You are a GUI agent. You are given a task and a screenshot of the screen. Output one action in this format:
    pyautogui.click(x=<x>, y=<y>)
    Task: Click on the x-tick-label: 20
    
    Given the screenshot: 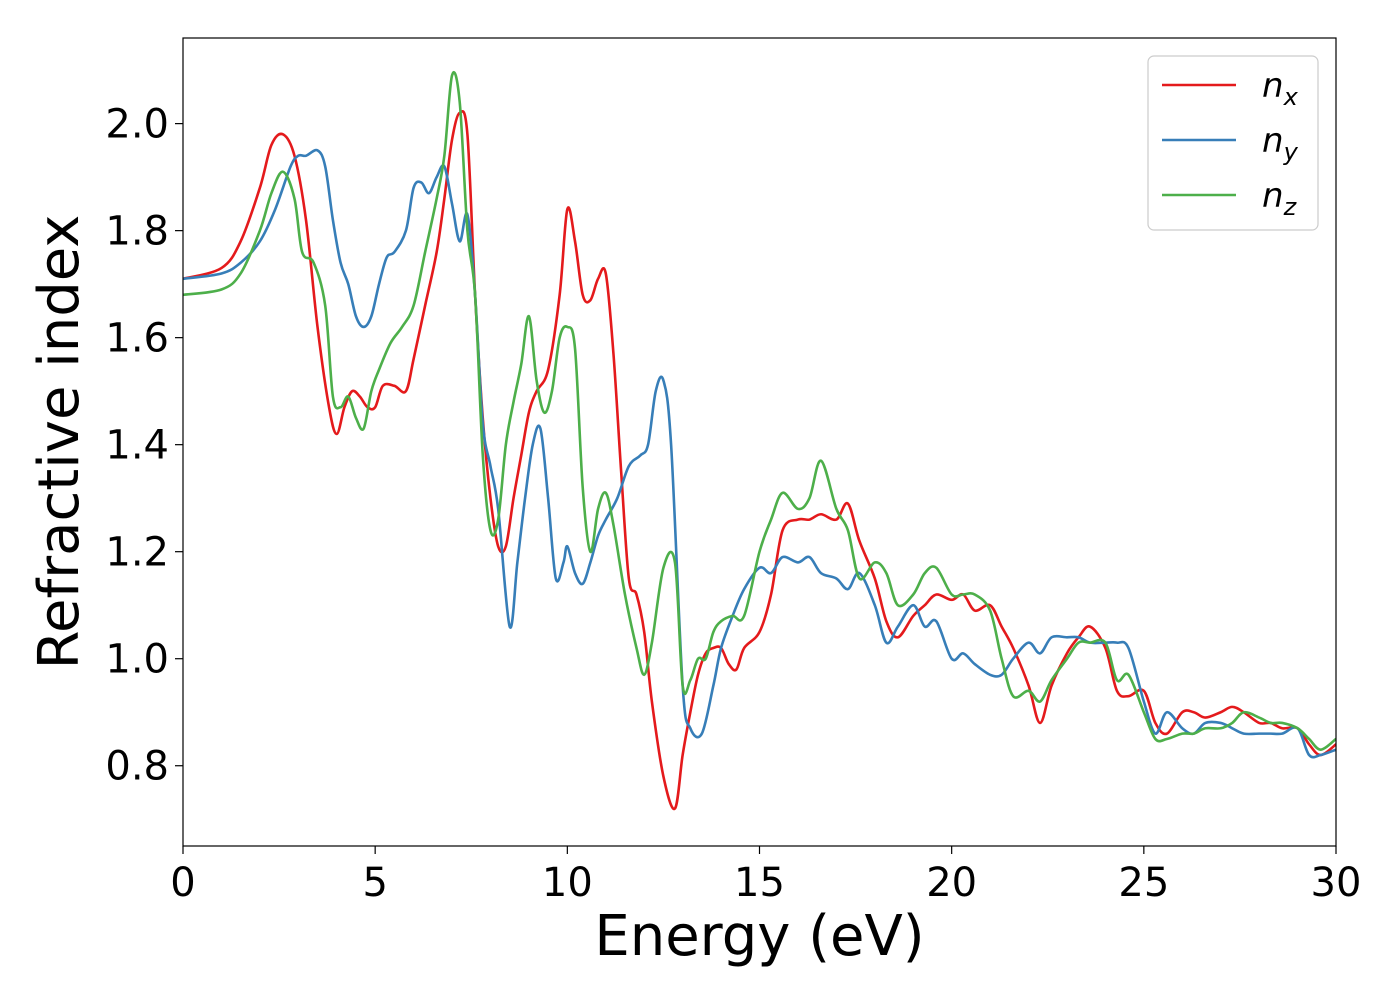 What is the action you would take?
    pyautogui.click(x=951, y=883)
    